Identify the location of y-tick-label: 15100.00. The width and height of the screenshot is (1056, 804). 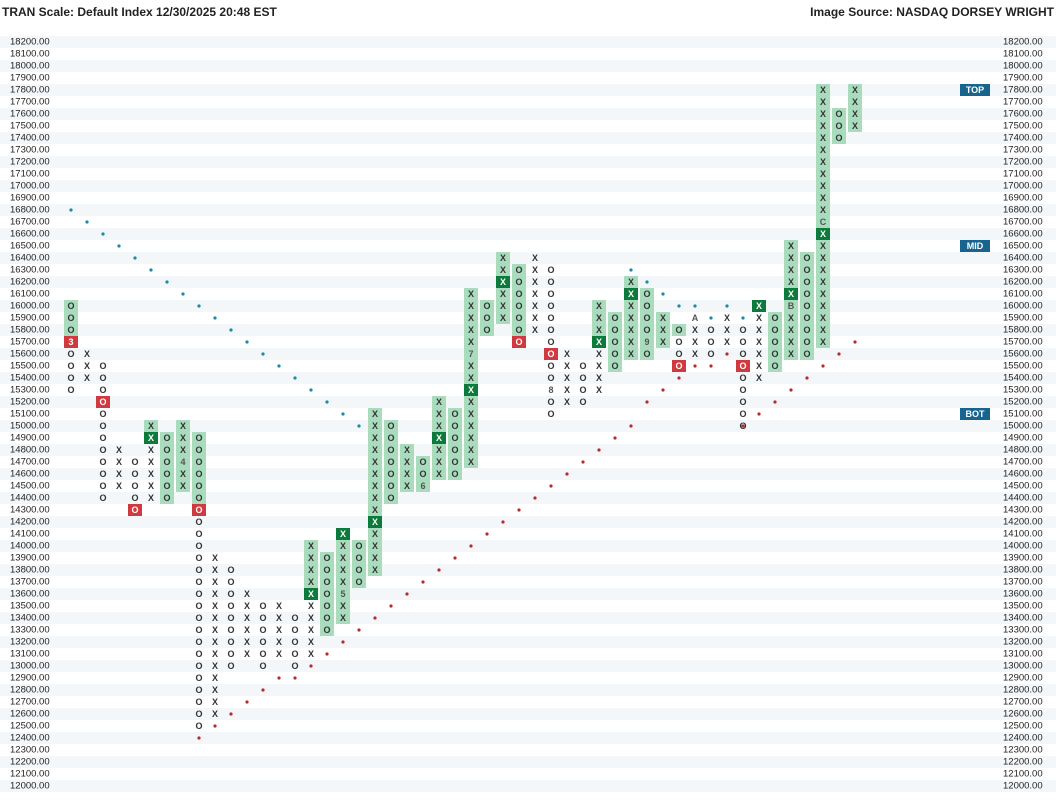
(30, 414).